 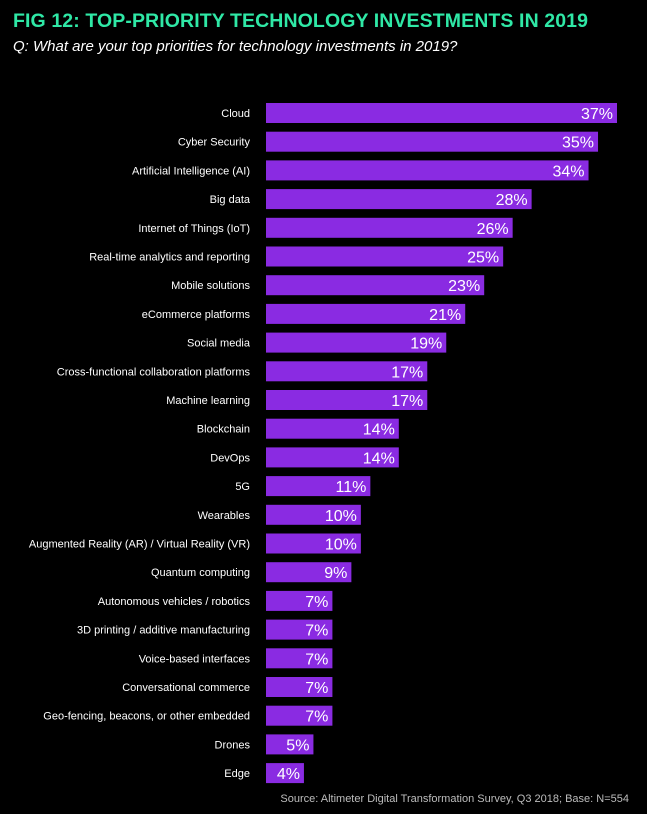 What do you see at coordinates (351, 487) in the screenshot?
I see `value-label: 11%` at bounding box center [351, 487].